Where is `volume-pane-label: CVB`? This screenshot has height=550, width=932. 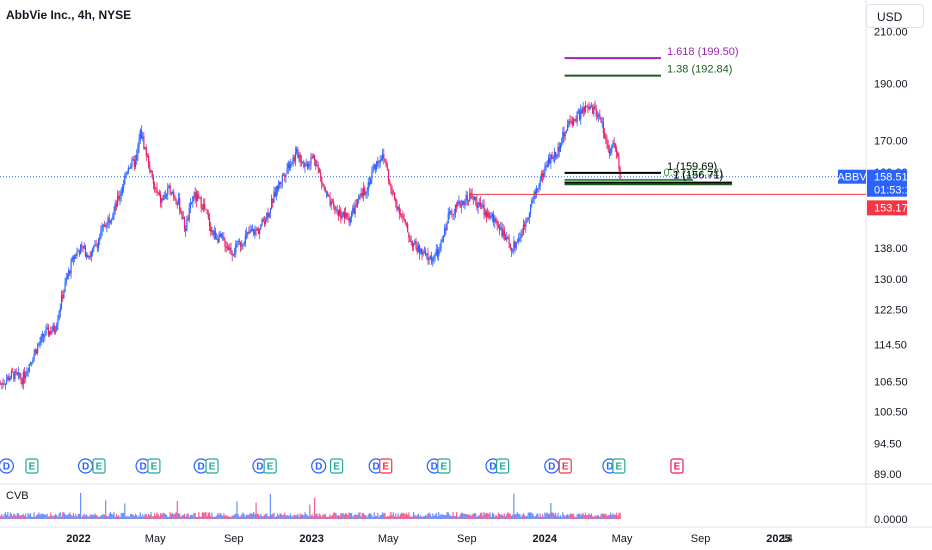 volume-pane-label: CVB is located at coordinates (17, 496).